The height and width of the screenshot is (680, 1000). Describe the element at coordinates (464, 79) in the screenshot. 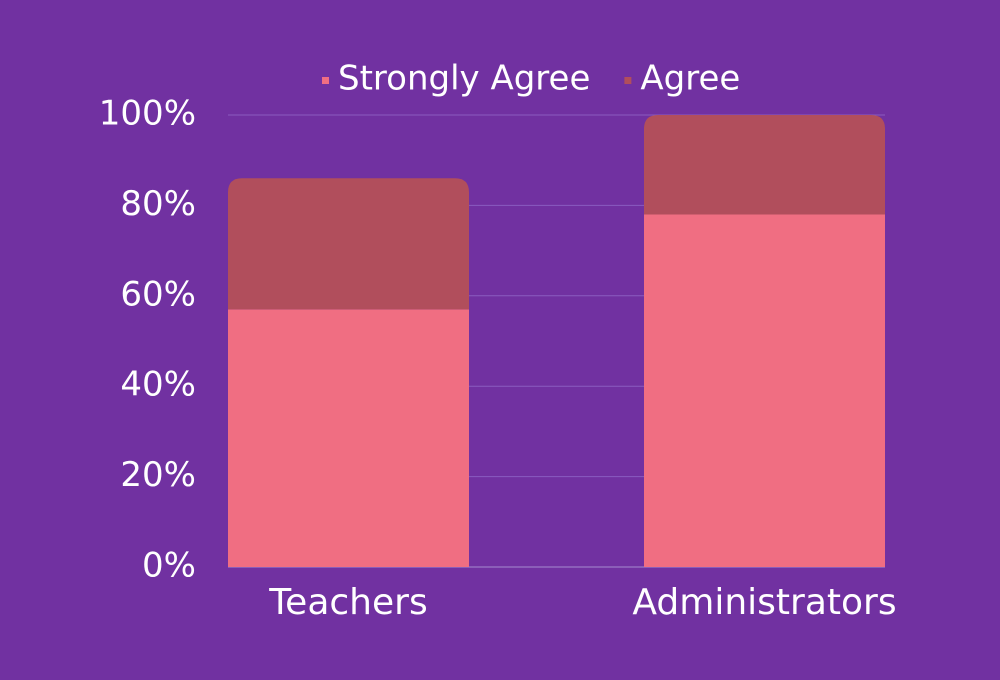

I see `legend-label: Strongly Agree` at that location.